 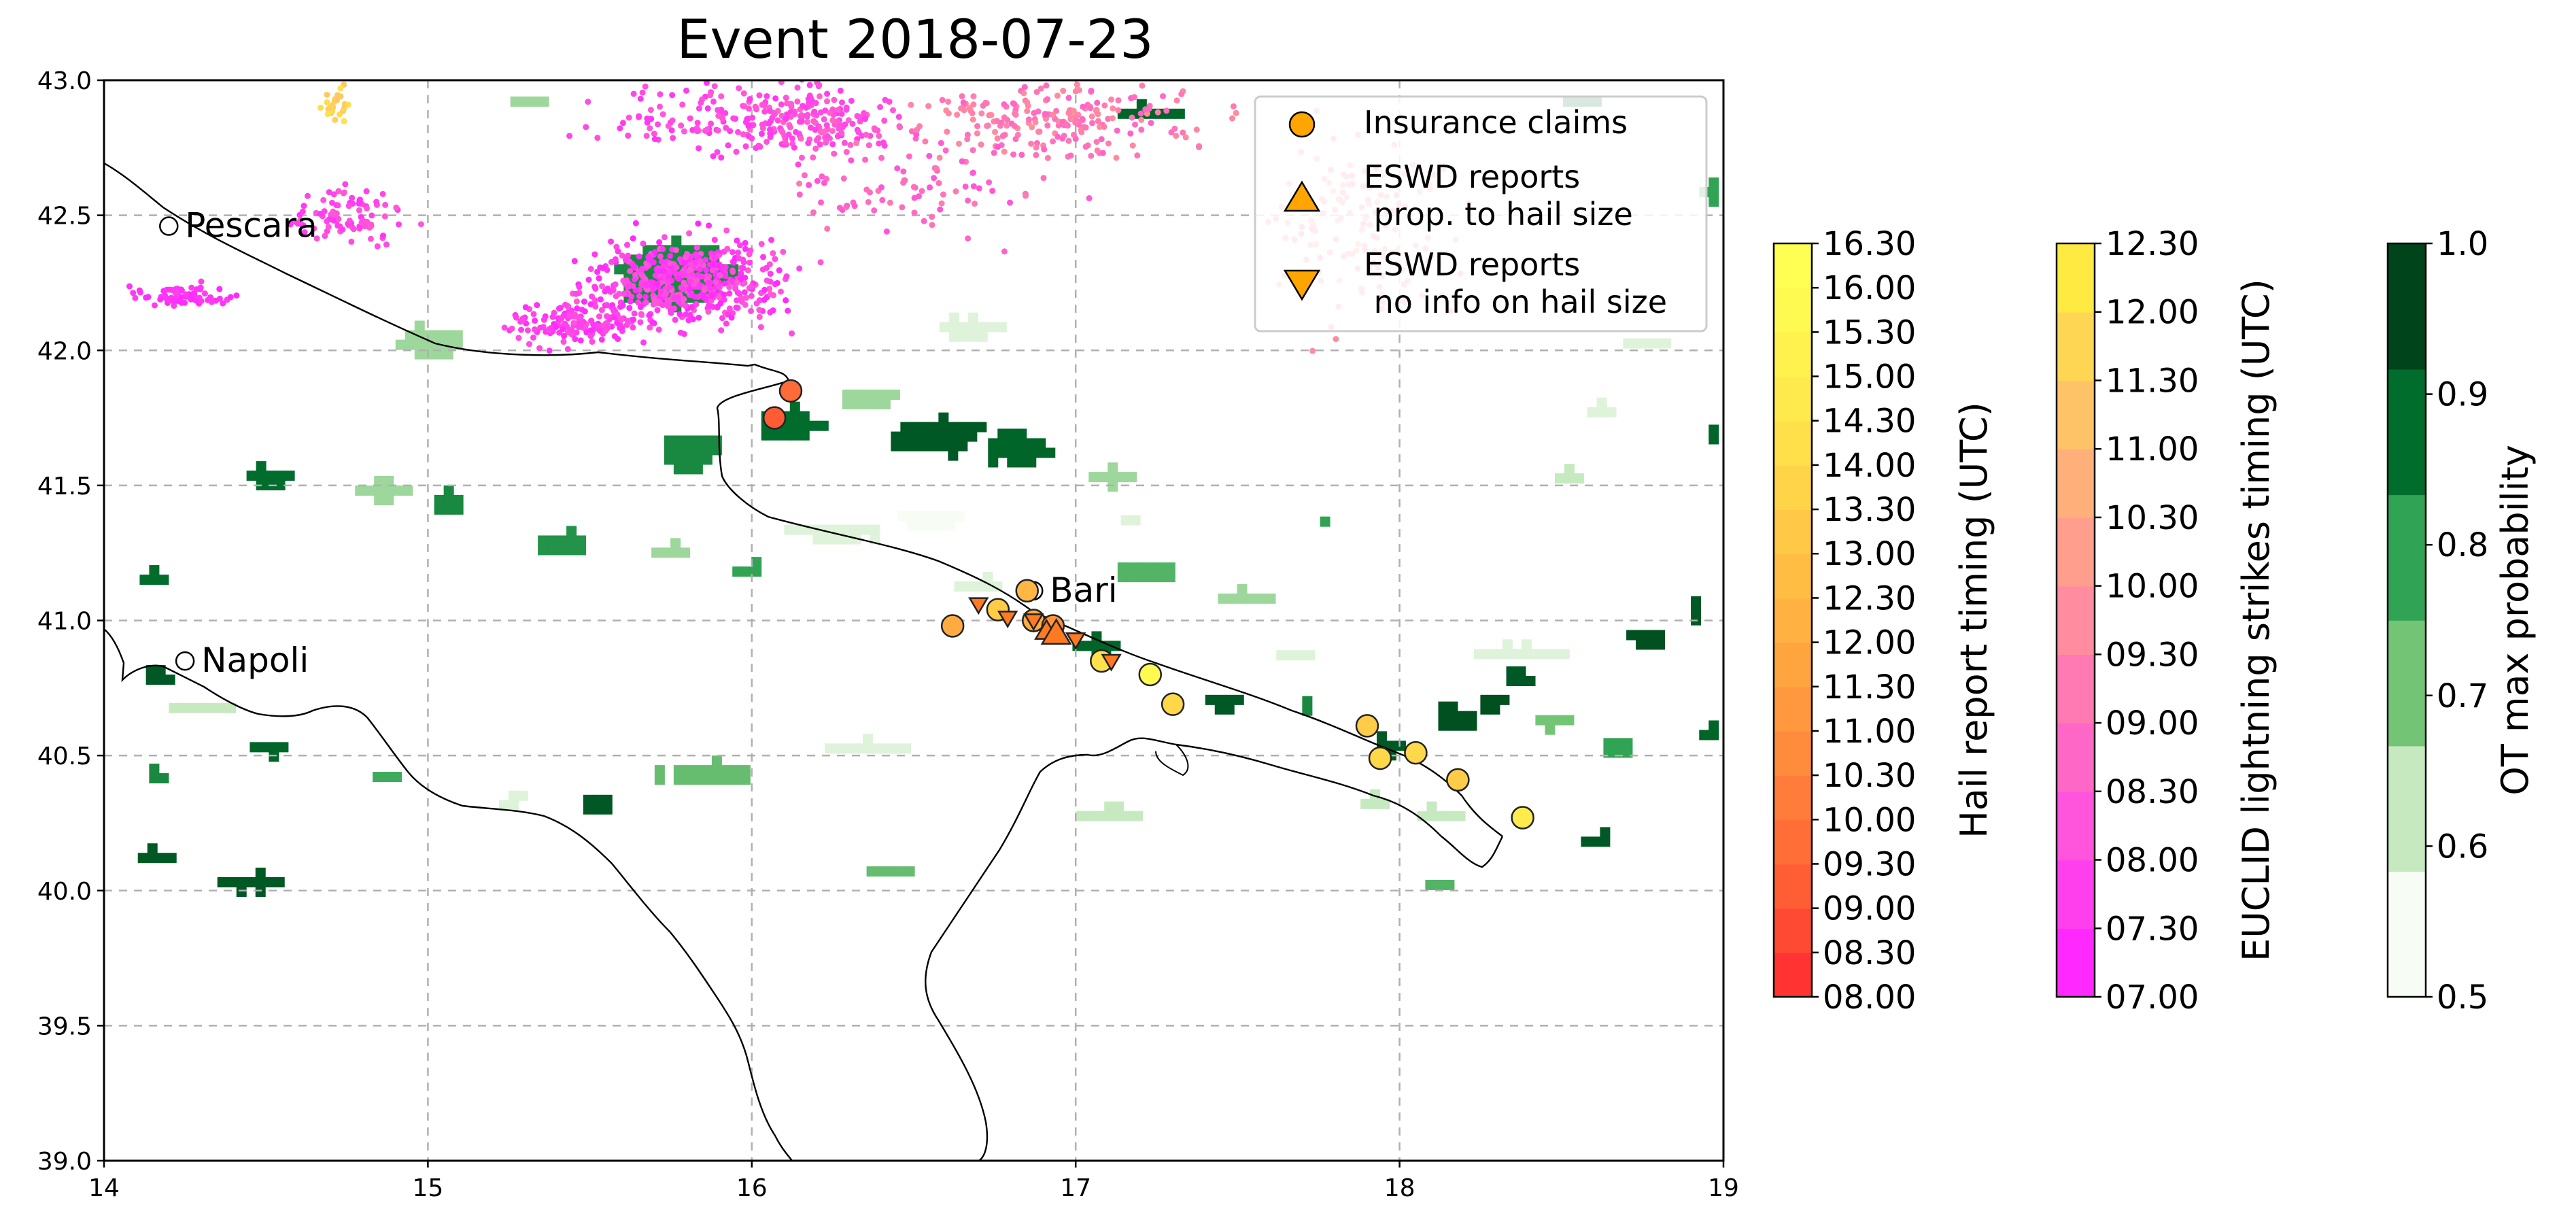 I want to click on colorbar-tick-label: 15.30, so click(x=1869, y=332).